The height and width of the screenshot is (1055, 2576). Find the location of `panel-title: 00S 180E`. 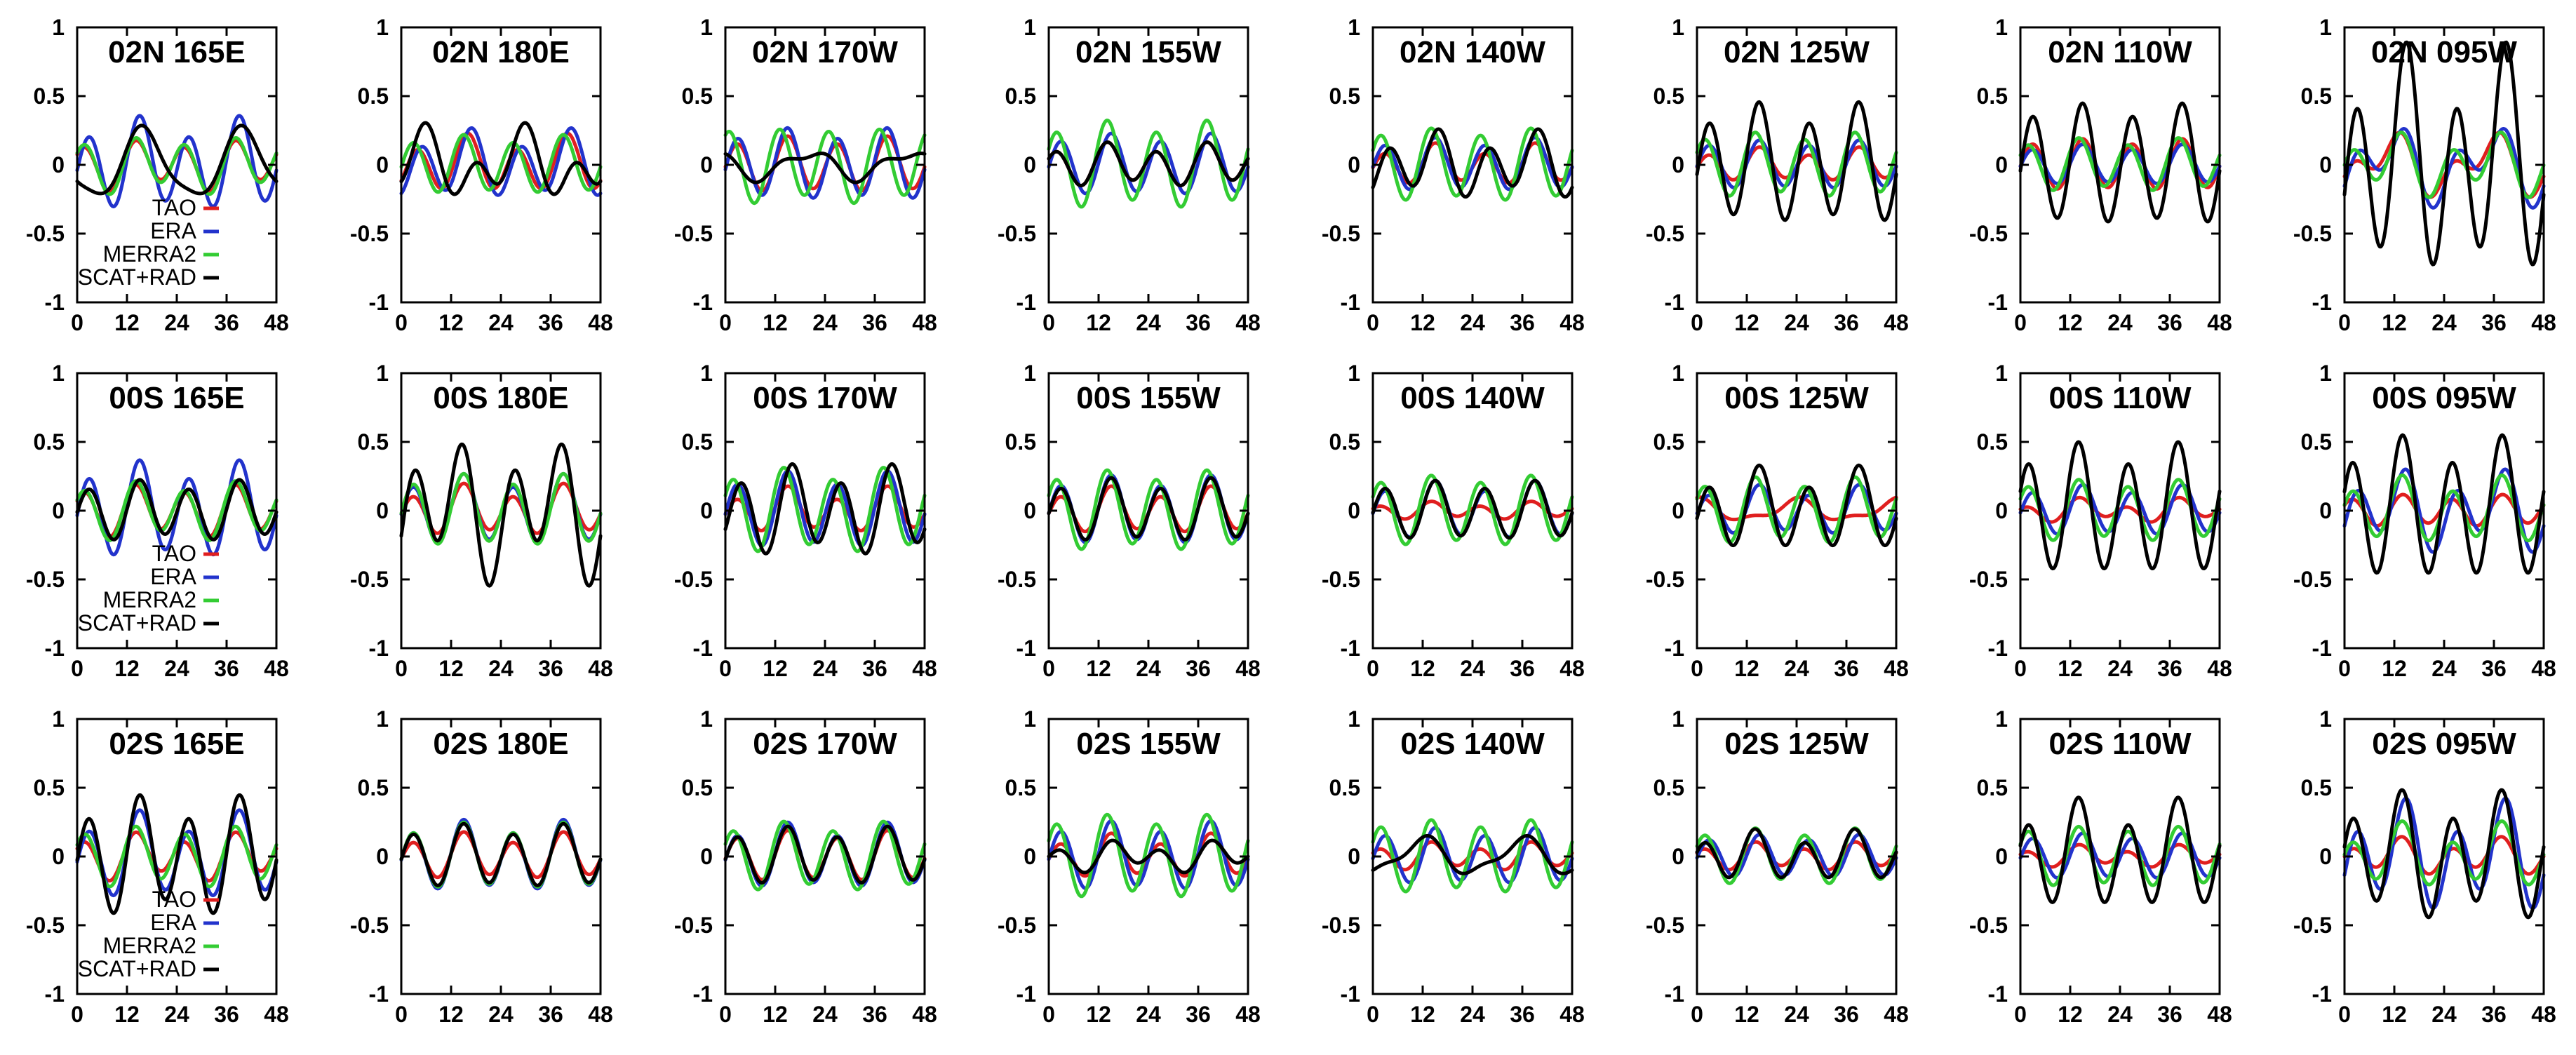

panel-title: 00S 180E is located at coordinates (501, 398).